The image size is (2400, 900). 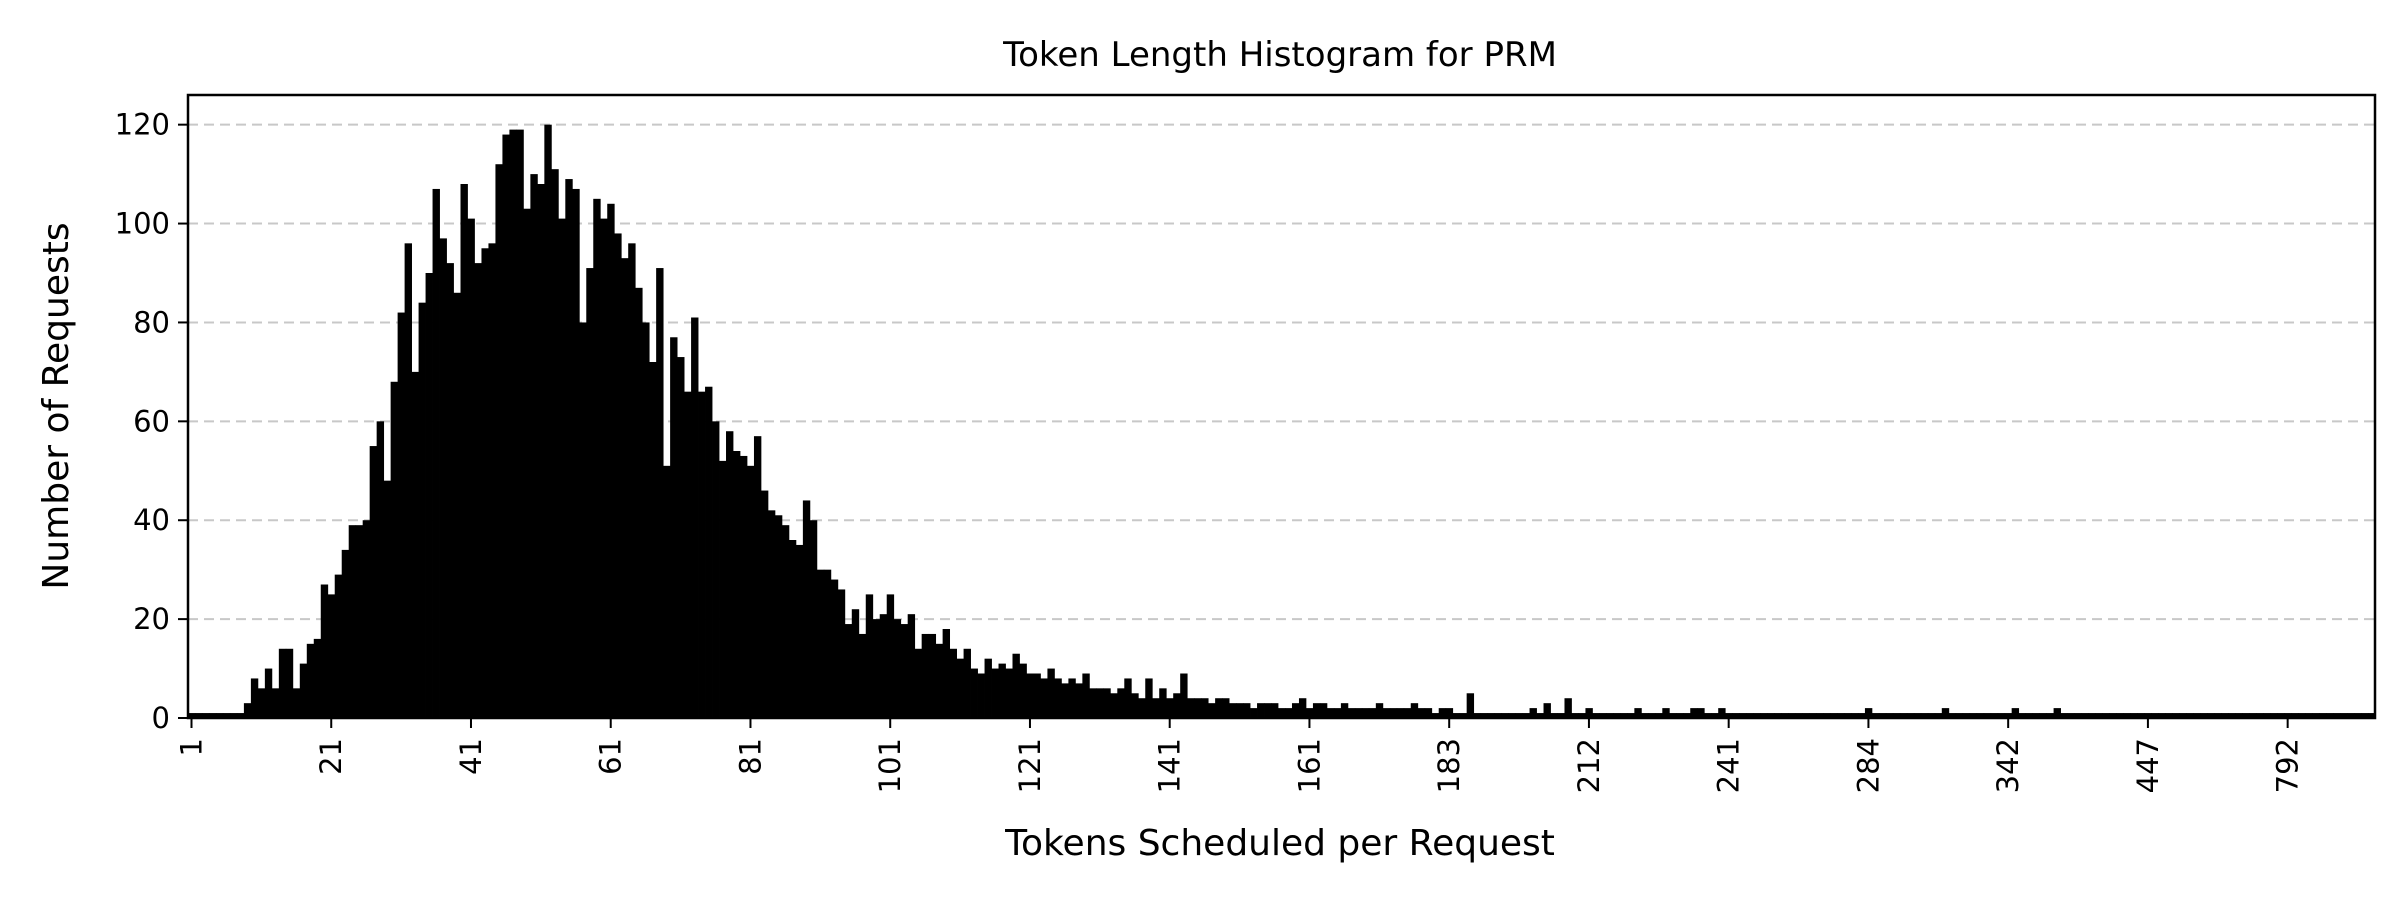 What do you see at coordinates (1279, 843) in the screenshot?
I see `x-axis-label: Tokens Scheduled per Request` at bounding box center [1279, 843].